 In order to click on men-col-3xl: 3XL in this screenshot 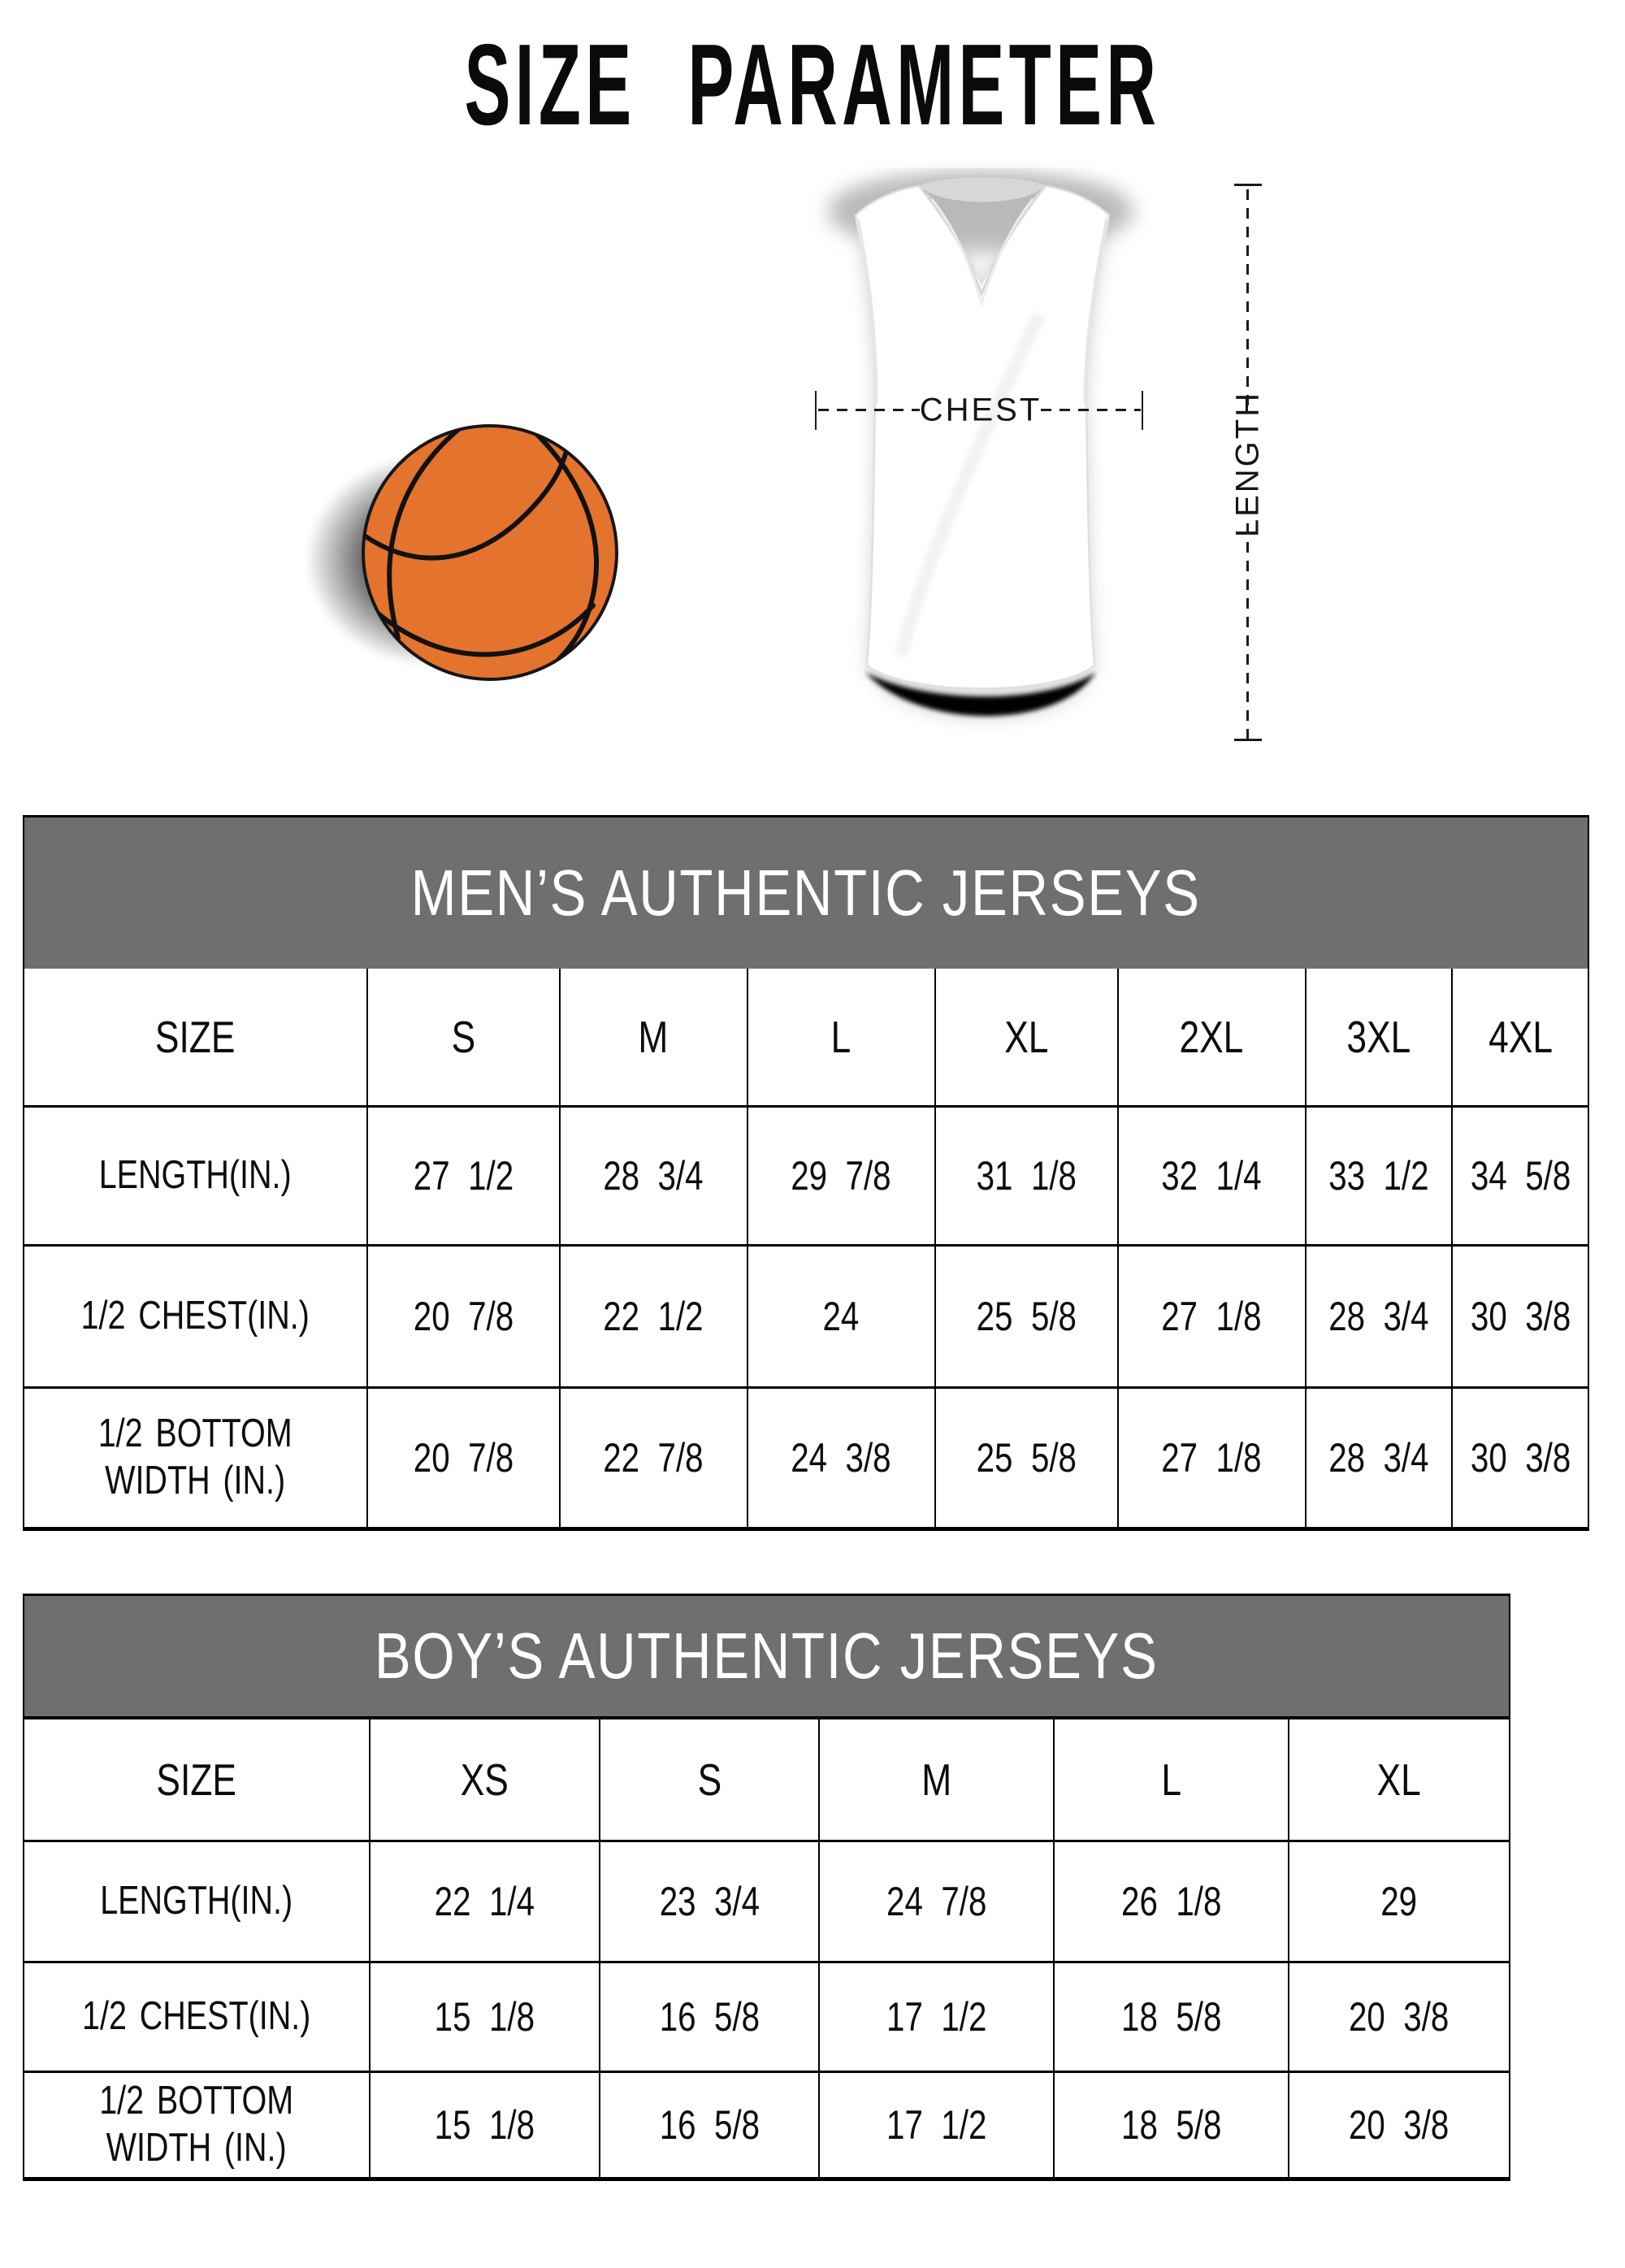, I will do `click(1380, 1037)`.